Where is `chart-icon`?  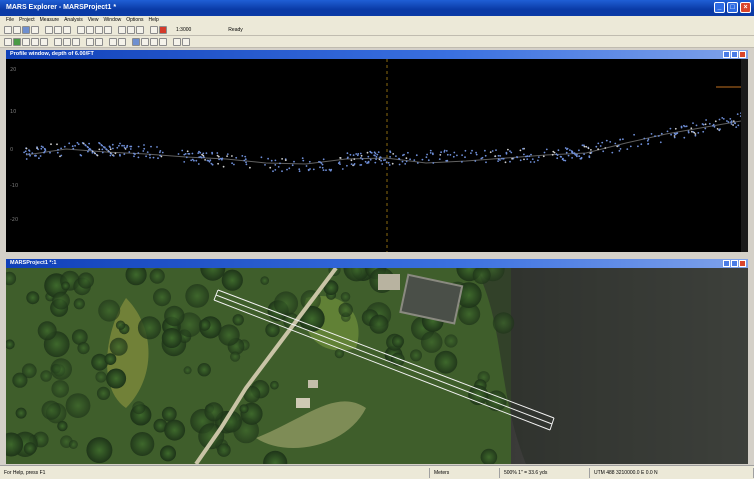
chart-icon is located at coordinates (113, 41).